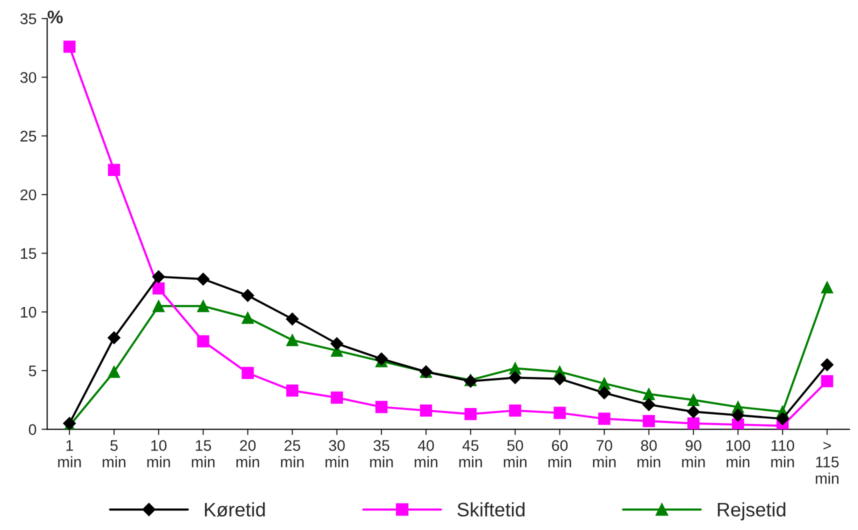 The image size is (858, 530). Describe the element at coordinates (28, 77) in the screenshot. I see `y-tick-label: 30` at that location.